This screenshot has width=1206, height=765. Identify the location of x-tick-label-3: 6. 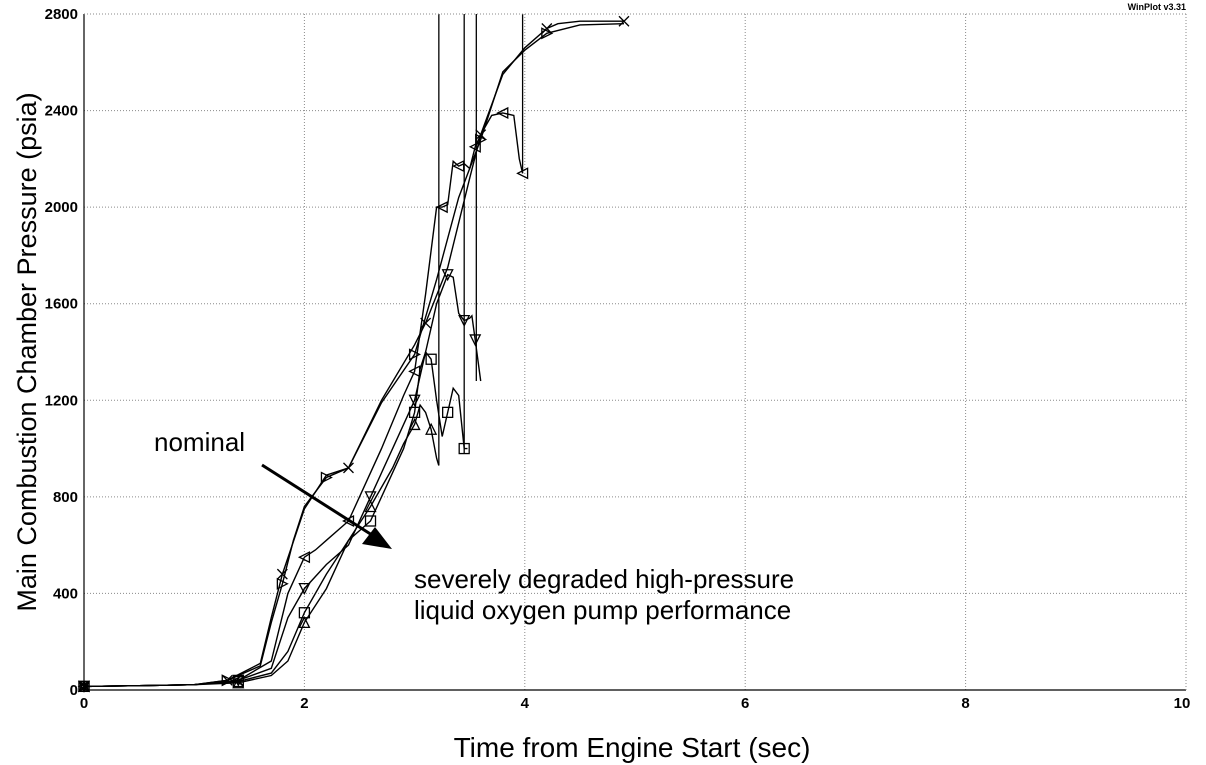
(745, 703).